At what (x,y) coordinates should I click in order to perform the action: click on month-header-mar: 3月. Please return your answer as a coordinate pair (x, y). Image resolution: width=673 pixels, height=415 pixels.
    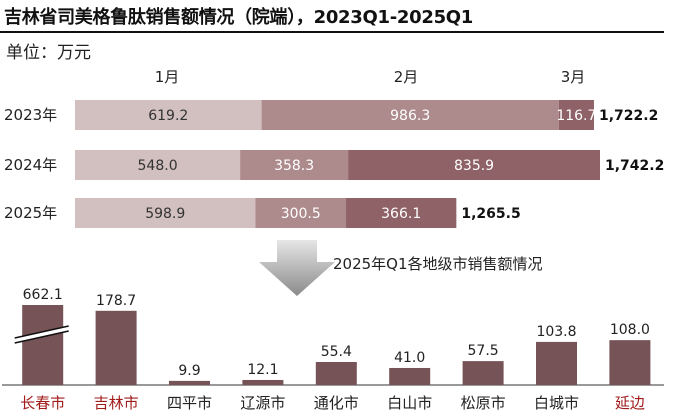
    Looking at the image, I should click on (573, 77).